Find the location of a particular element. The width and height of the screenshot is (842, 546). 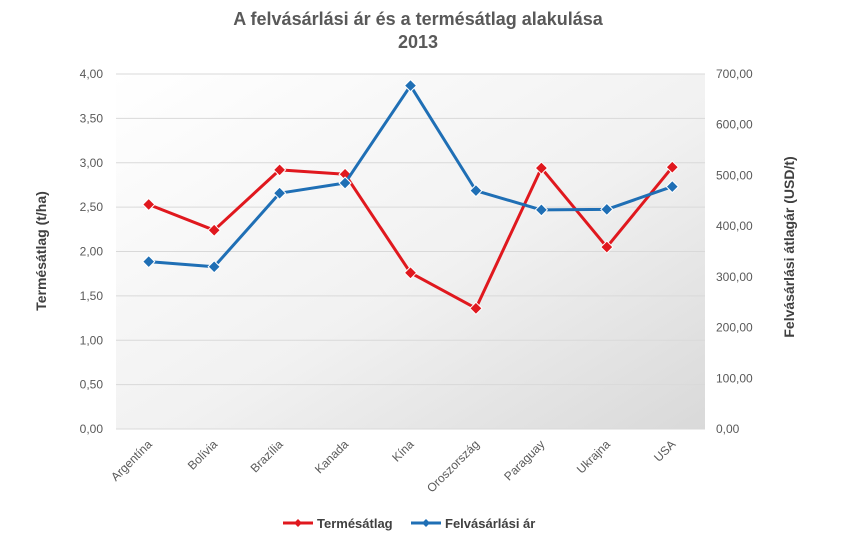

x-tick-label: USA is located at coordinates (664, 450).